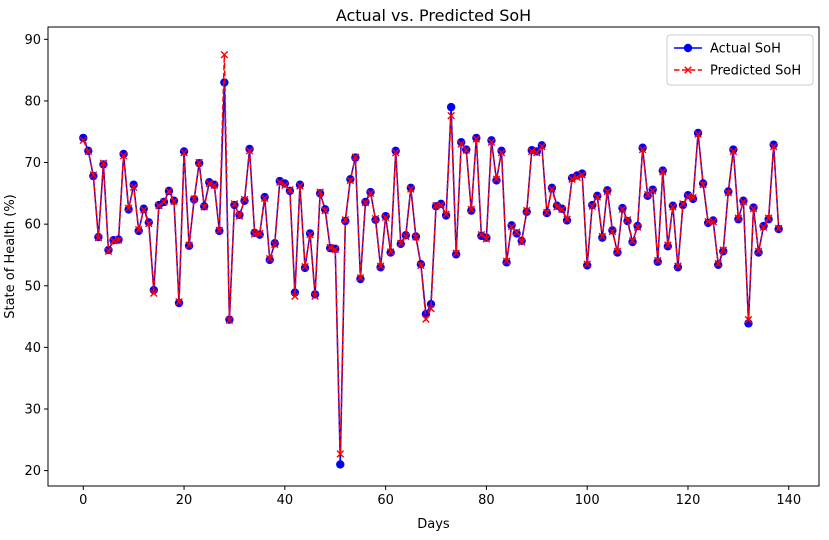  I want to click on y-tick-label: 80, so click(32, 101).